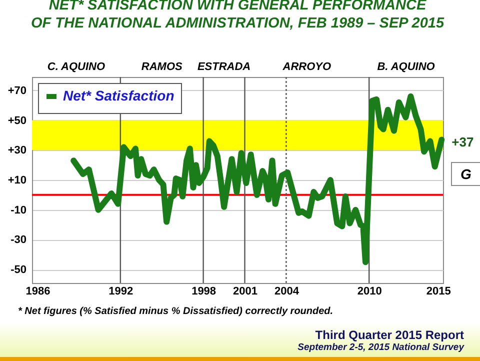 The height and width of the screenshot is (361, 480). Describe the element at coordinates (245, 292) in the screenshot. I see `x-tick-label: 2001` at that location.